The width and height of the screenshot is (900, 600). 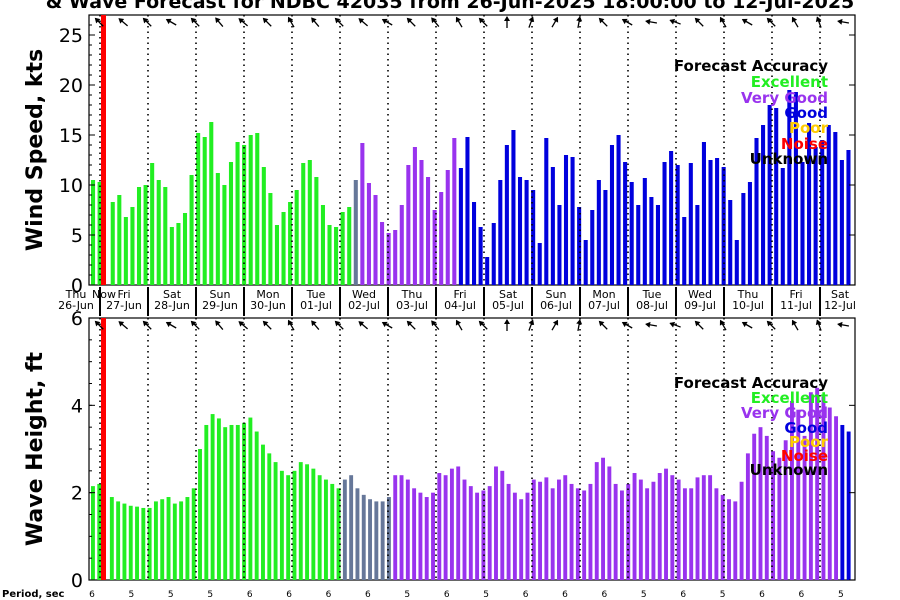 What do you see at coordinates (840, 305) in the screenshot?
I see `day-date-label: 12-Jul` at bounding box center [840, 305].